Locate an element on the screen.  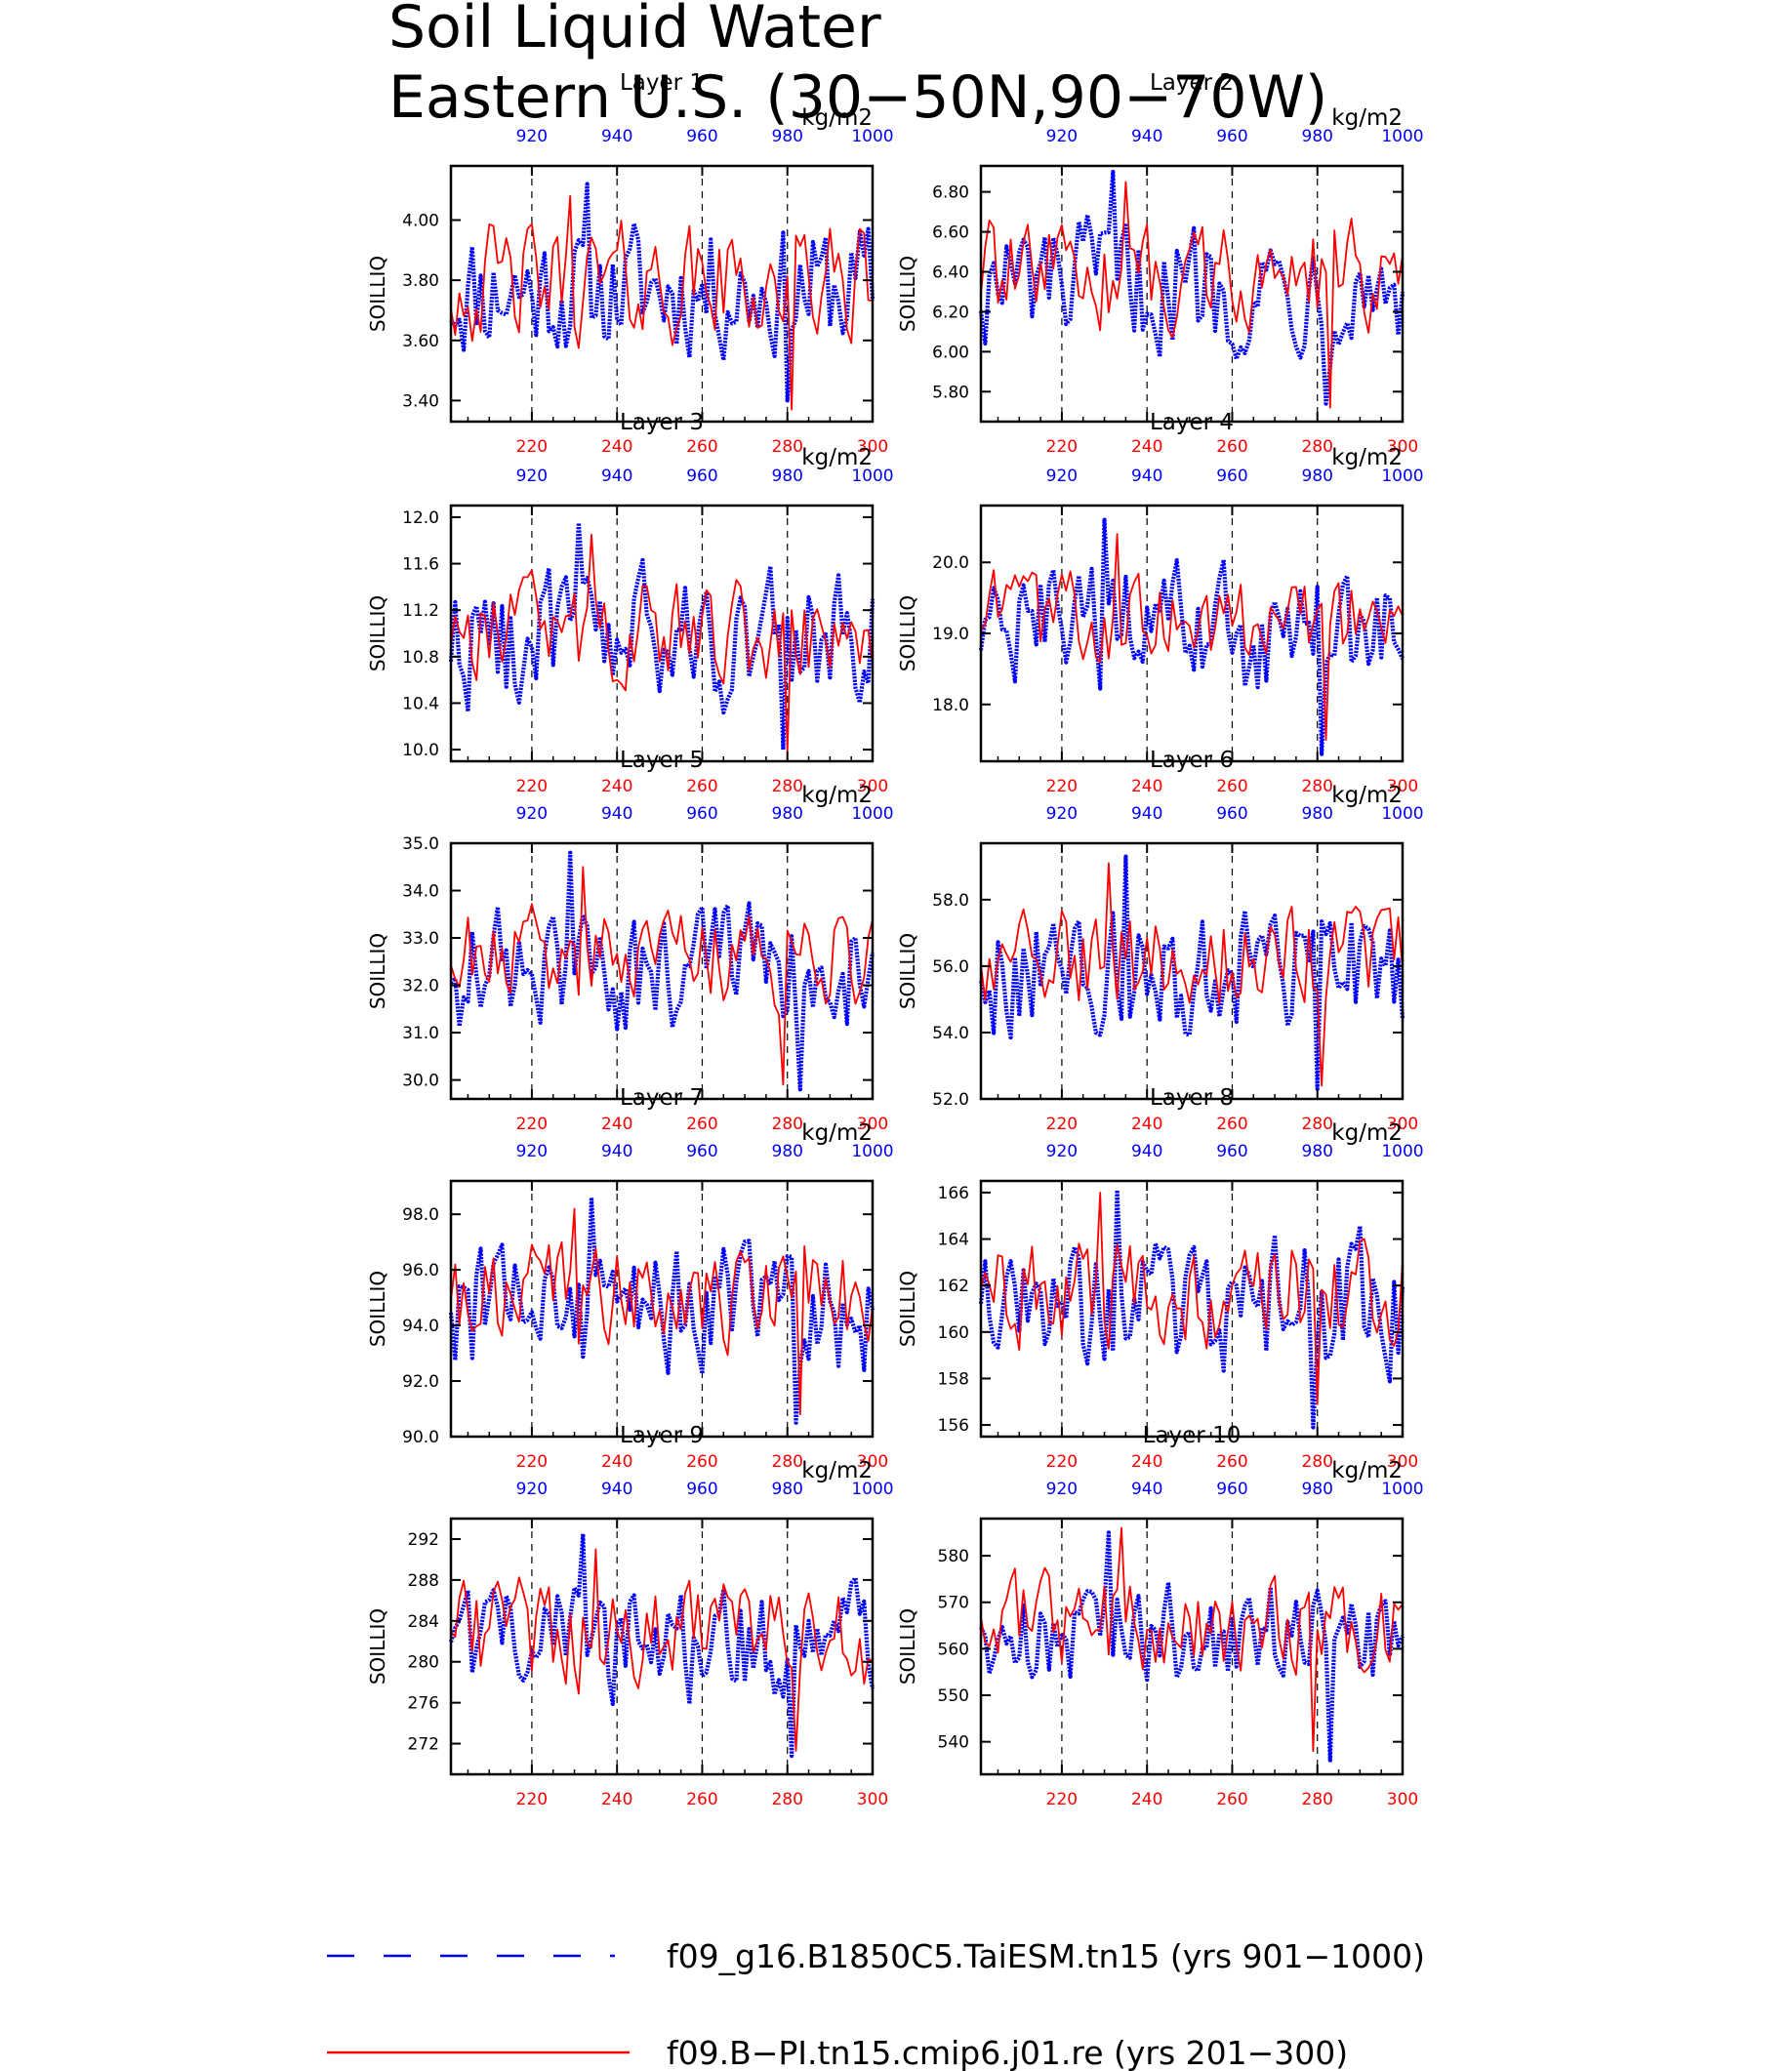
y-tick-label: 284 is located at coordinates (423, 1622).